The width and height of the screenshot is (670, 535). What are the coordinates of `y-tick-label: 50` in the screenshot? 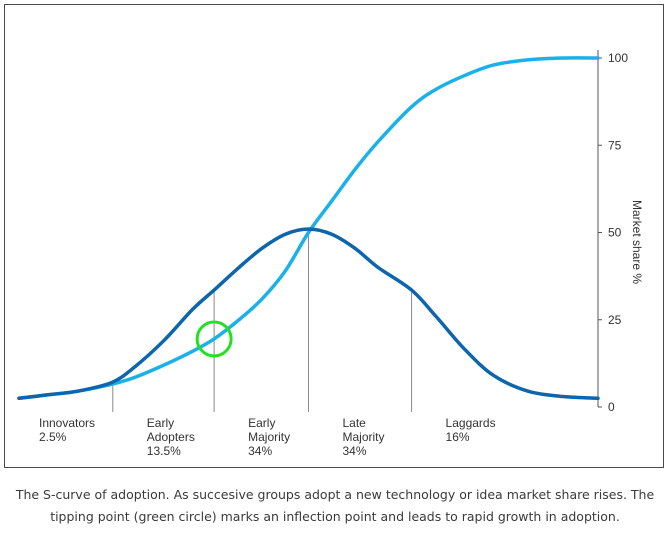 It's located at (615, 233).